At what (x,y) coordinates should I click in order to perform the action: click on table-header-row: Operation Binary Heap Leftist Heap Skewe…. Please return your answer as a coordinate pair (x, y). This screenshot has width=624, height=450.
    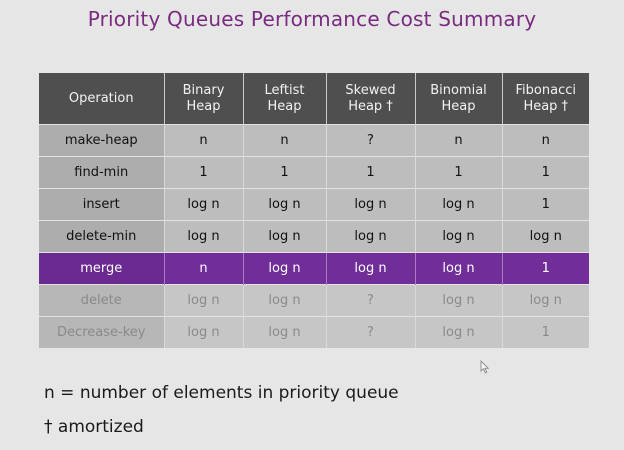
    Looking at the image, I should click on (314, 99).